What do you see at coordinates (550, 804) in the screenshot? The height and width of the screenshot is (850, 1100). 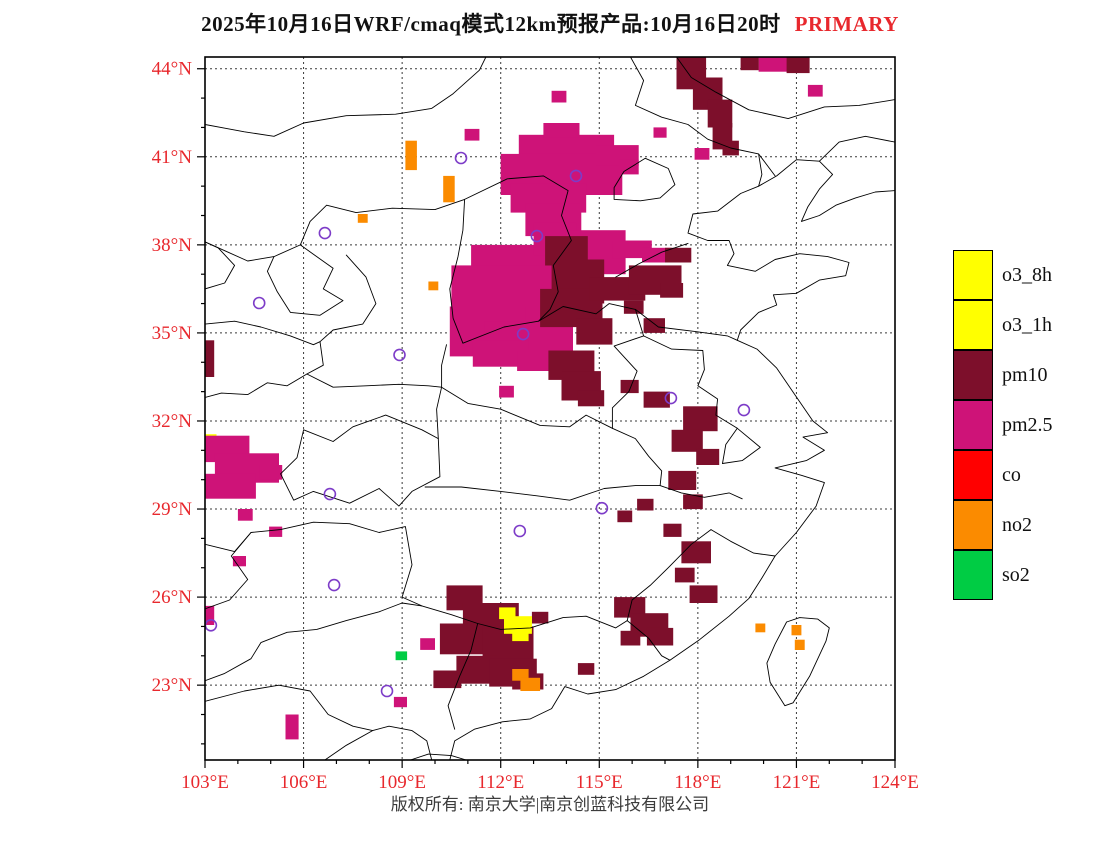 I see `copyright-text: 版权所有: 南京大学|南京创蓝科技有限公司` at bounding box center [550, 804].